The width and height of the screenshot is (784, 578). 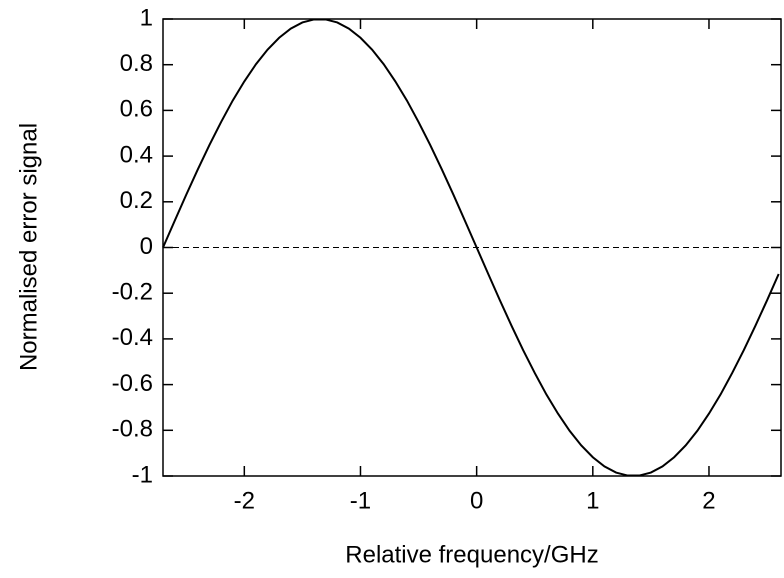 I want to click on y-tick-label: 0, so click(x=146, y=246).